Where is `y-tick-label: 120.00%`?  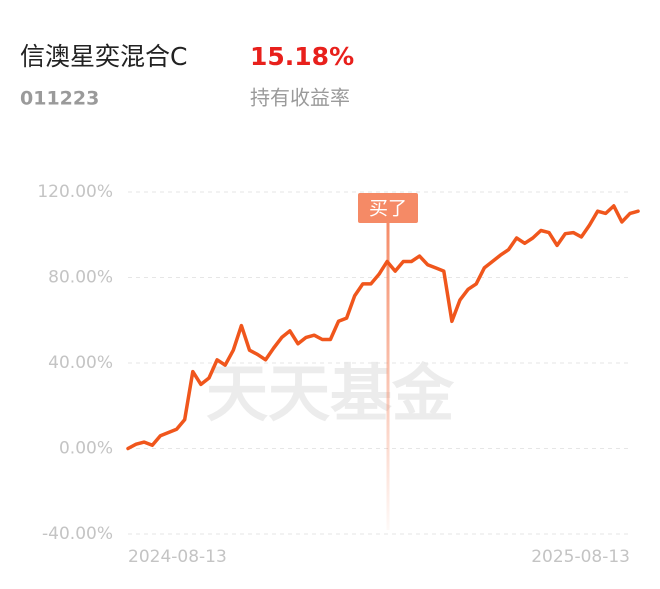 y-tick-label: 120.00% is located at coordinates (75, 192).